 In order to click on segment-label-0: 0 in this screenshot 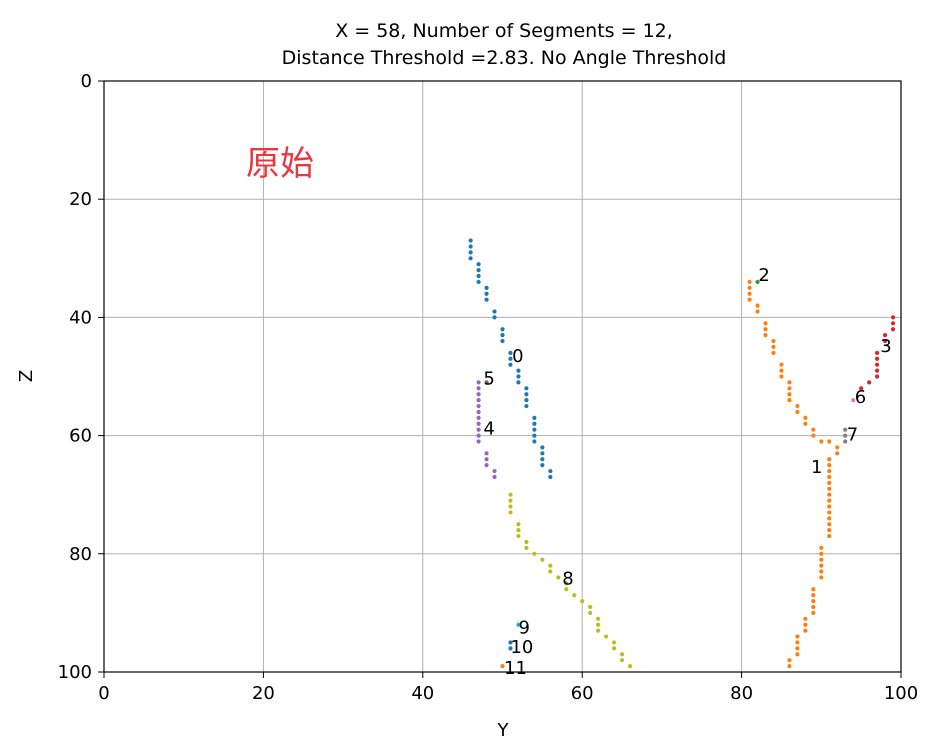, I will do `click(517, 356)`.